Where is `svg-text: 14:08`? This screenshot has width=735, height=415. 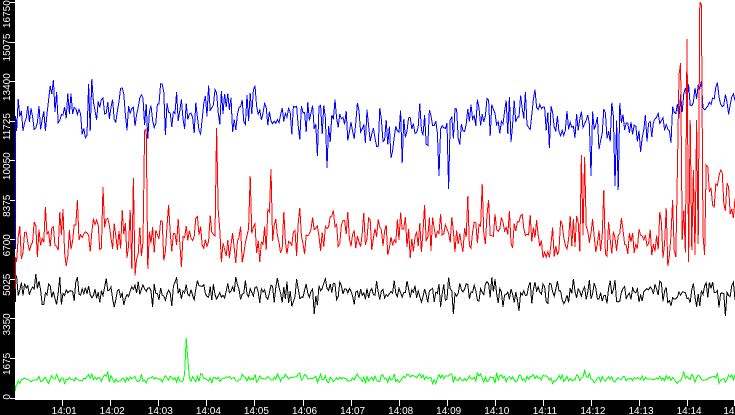 svg-text: 14:08 is located at coordinates (400, 410).